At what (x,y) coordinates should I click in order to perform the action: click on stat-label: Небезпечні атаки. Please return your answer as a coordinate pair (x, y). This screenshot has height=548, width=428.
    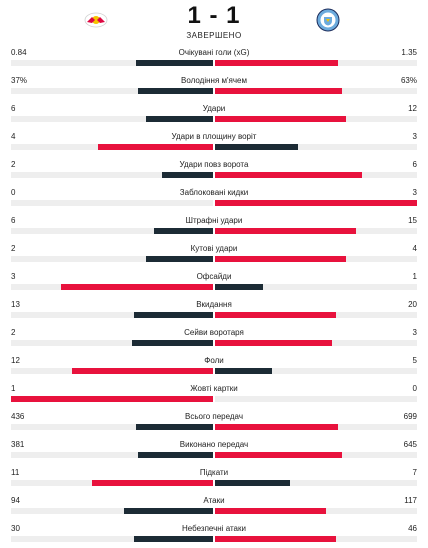
    Looking at the image, I should click on (214, 528).